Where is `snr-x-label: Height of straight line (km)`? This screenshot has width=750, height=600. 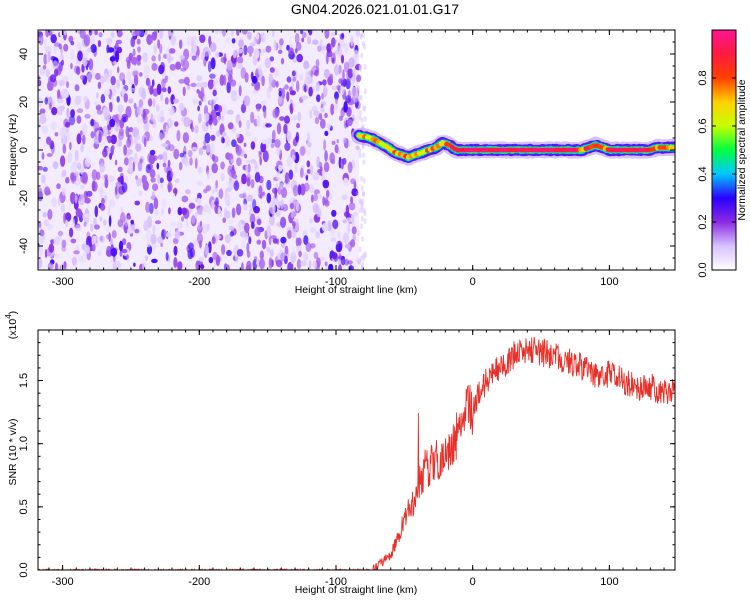 snr-x-label: Height of straight line (km) is located at coordinates (356, 590).